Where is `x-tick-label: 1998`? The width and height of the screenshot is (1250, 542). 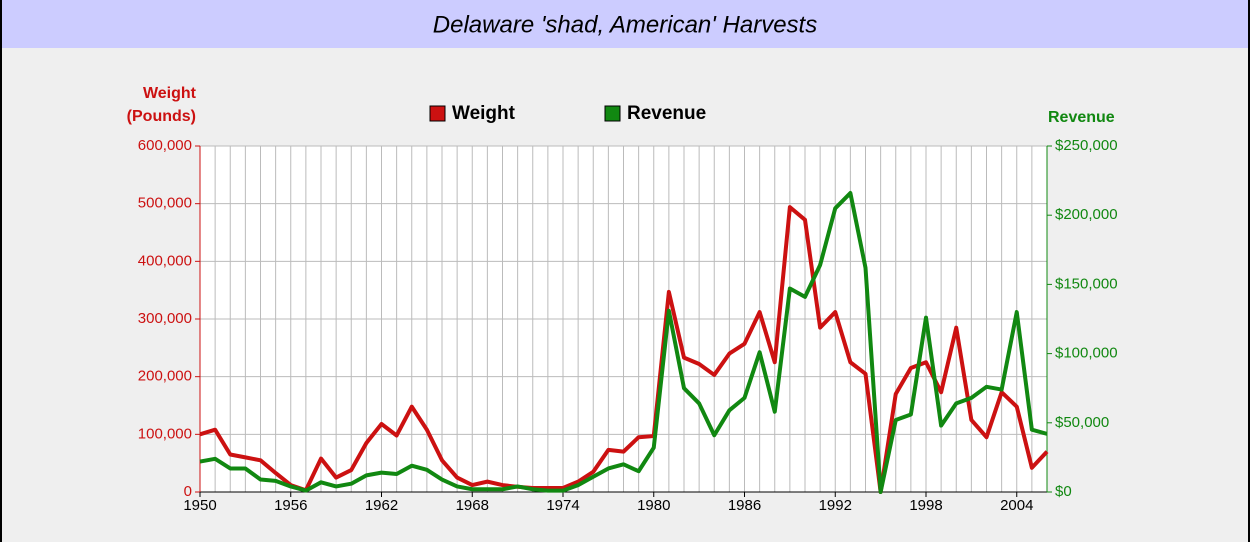 x-tick-label: 1998 is located at coordinates (925, 505).